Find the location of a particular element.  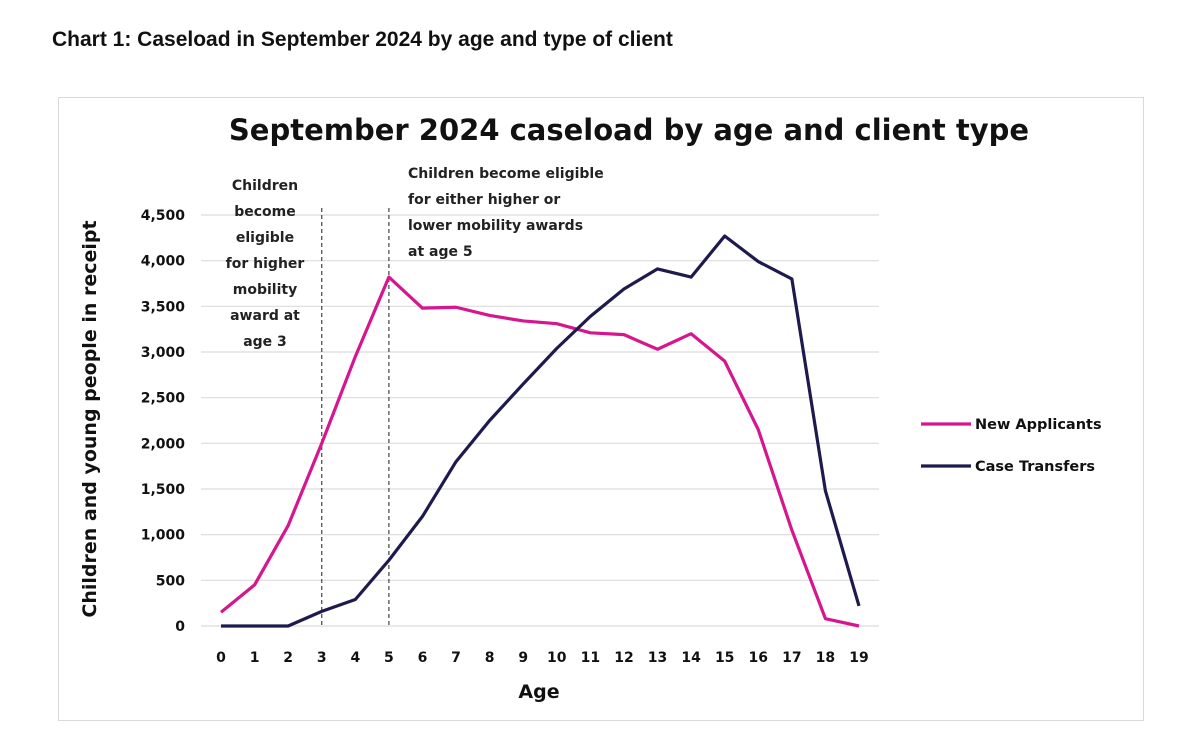

x-tick-label: 17 is located at coordinates (791, 658).